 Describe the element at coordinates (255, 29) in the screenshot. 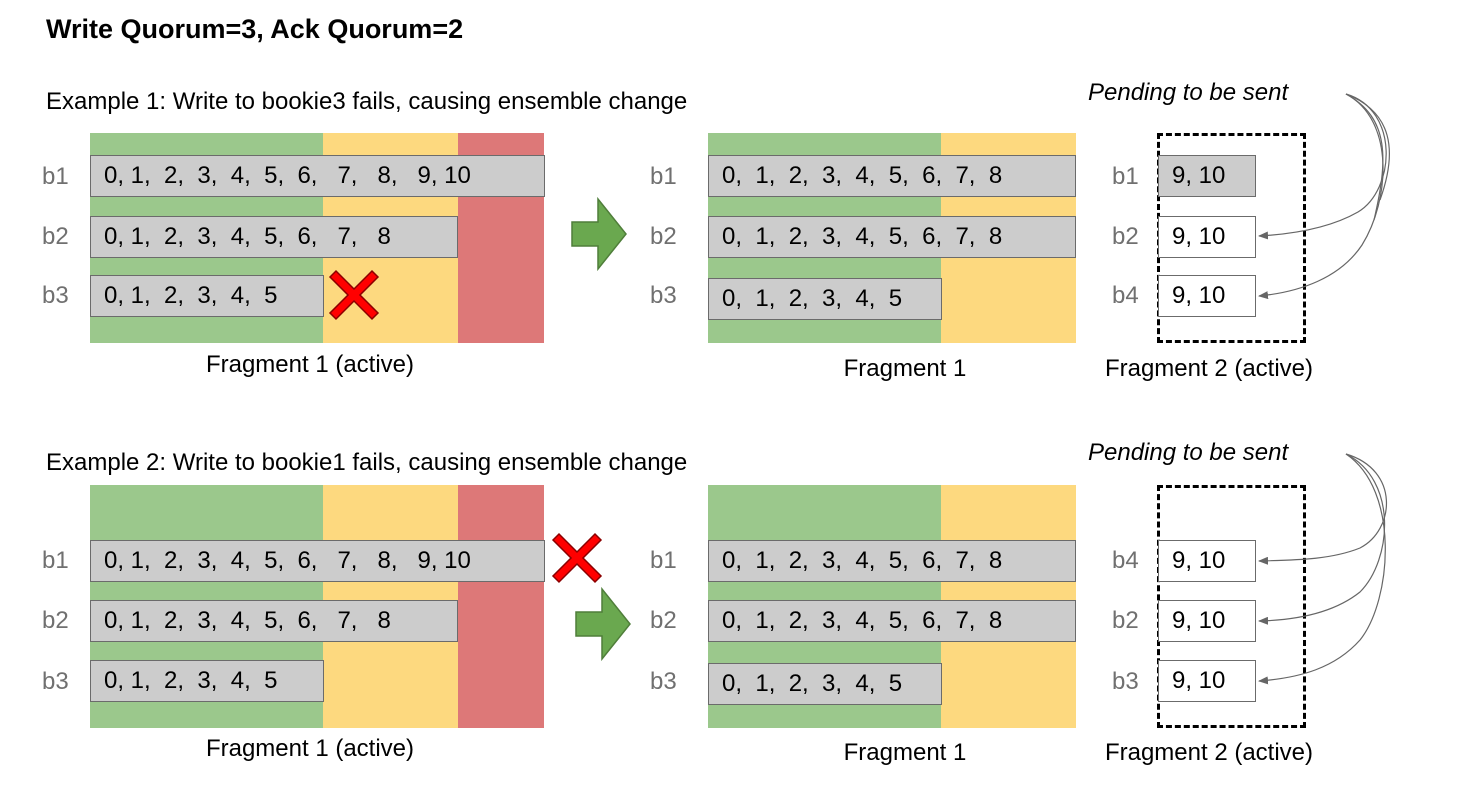

I see `diagram-title: Write Quorum=3, Ack Quorum=2` at that location.